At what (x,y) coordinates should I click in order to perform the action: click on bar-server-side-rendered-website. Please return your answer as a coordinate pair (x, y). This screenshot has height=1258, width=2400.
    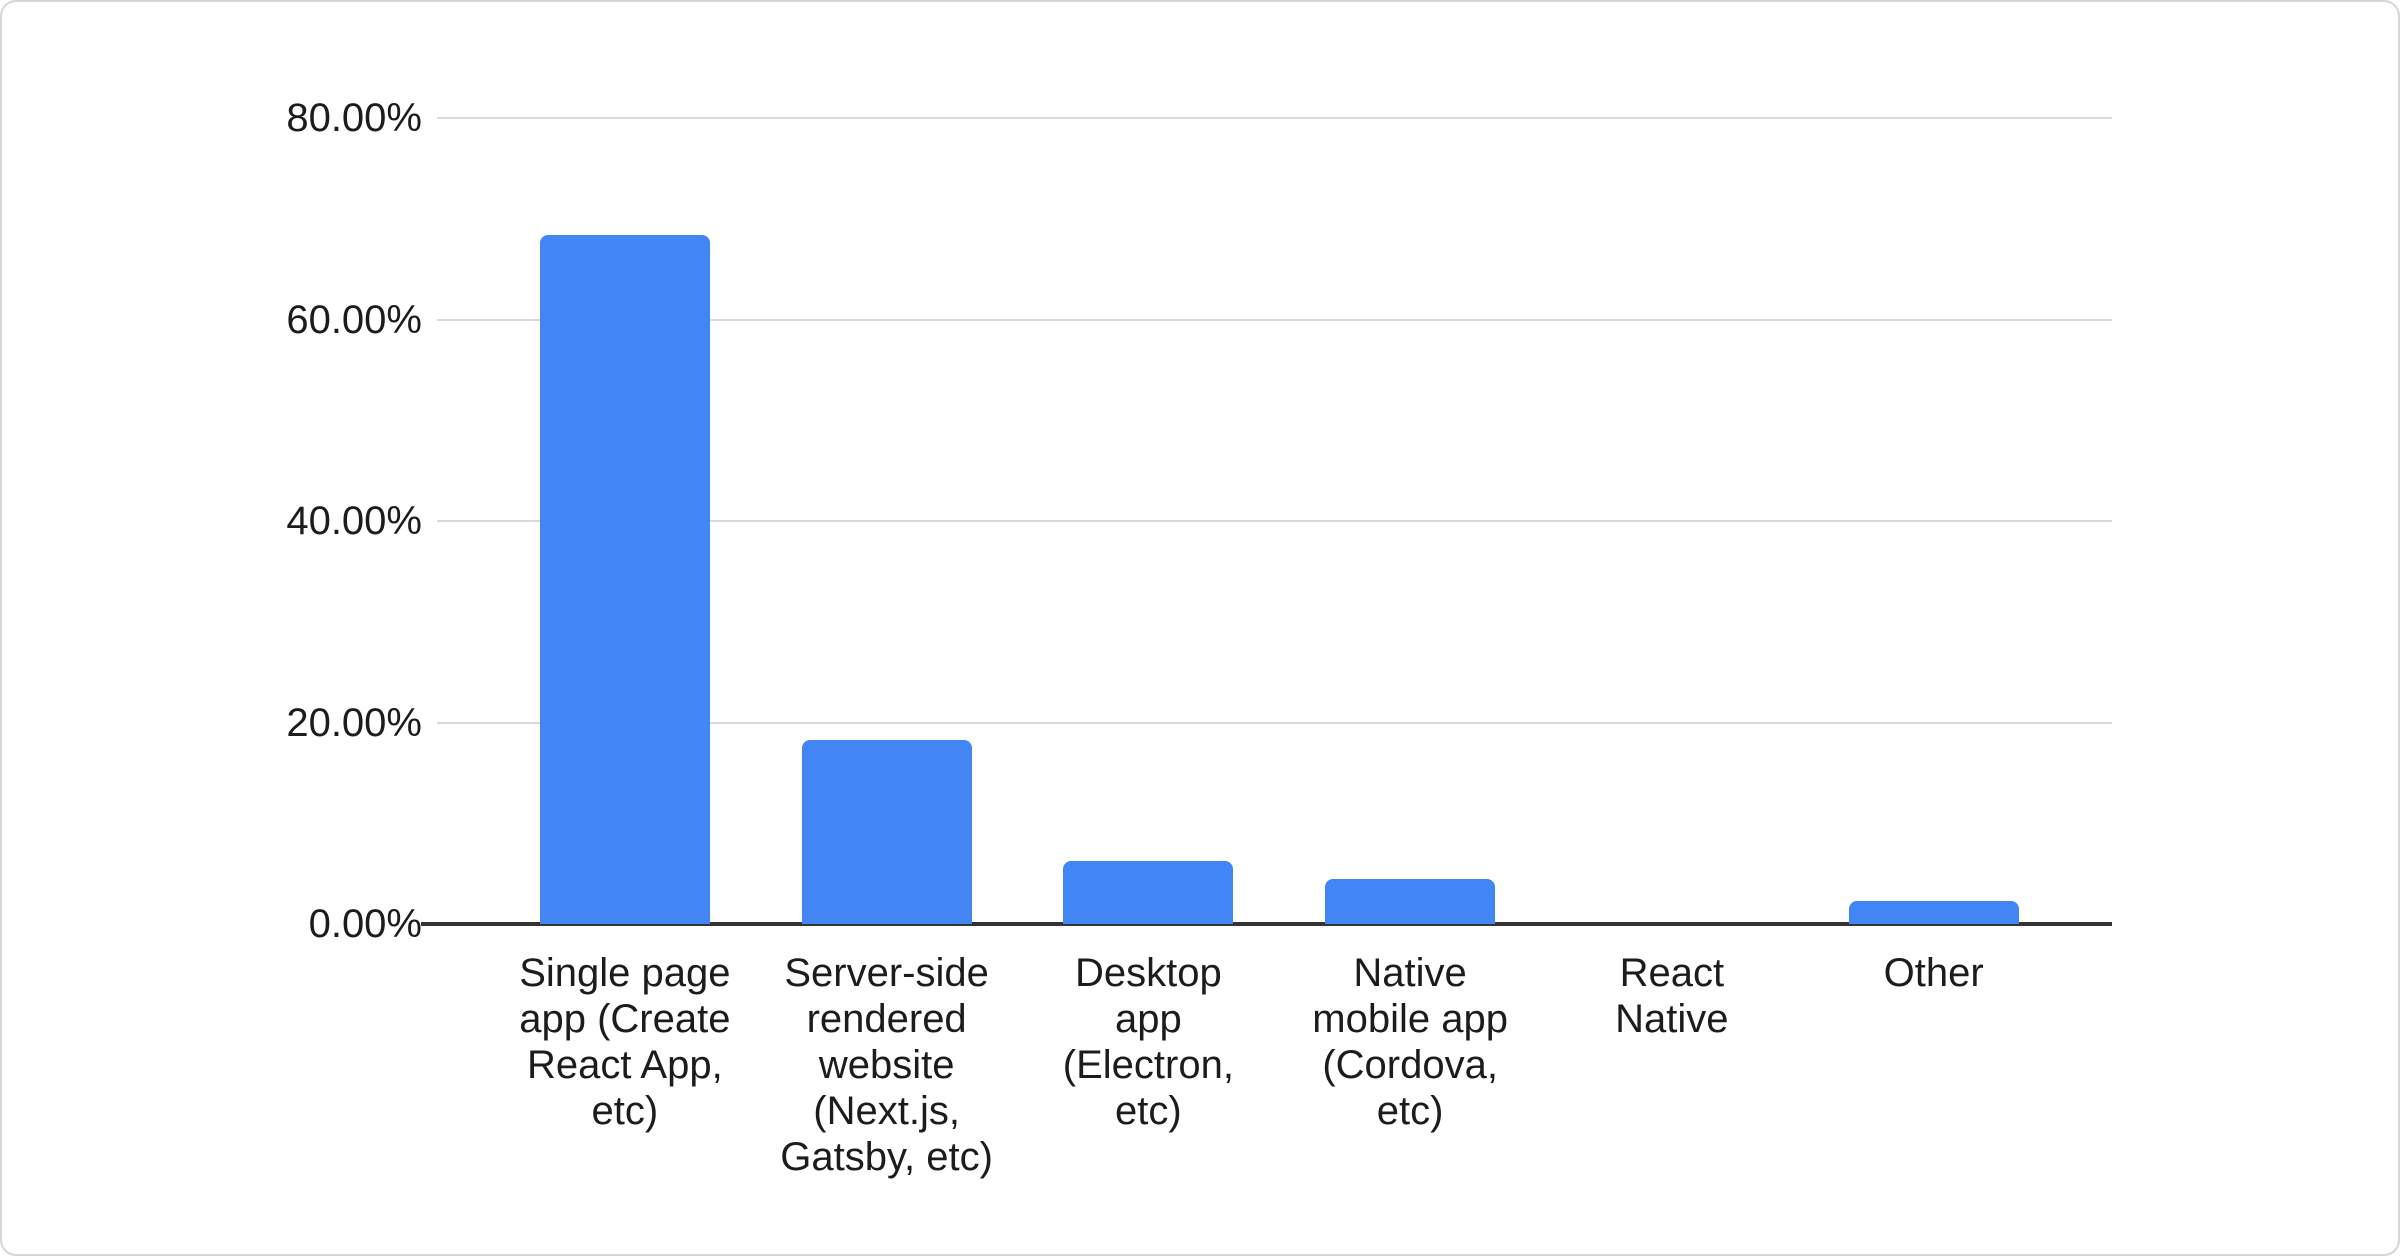
    Looking at the image, I should click on (886, 831).